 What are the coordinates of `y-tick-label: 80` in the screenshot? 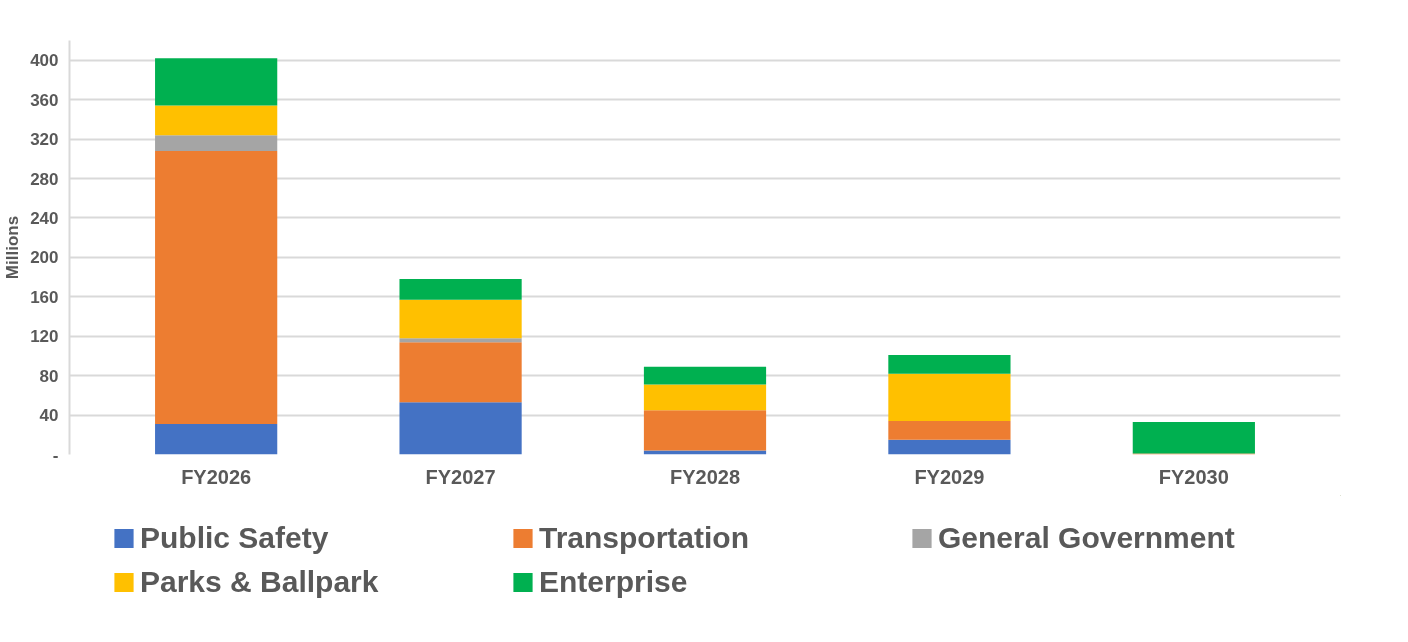 It's located at (49, 376).